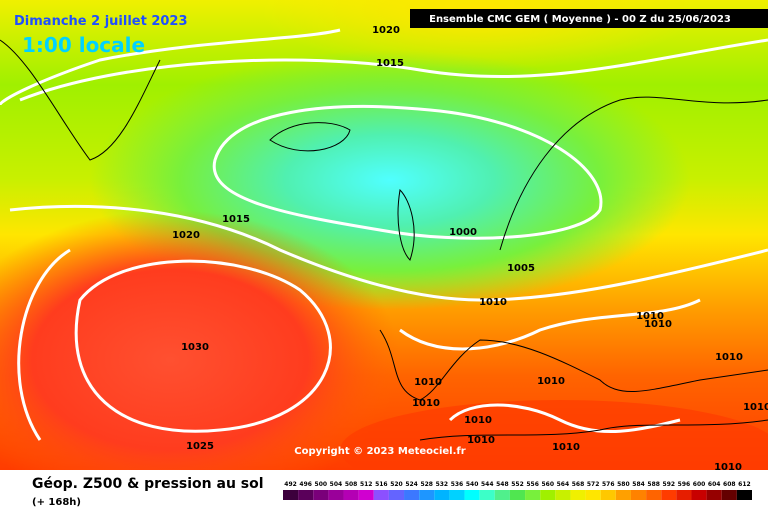 The width and height of the screenshot is (768, 512). I want to click on date: Dimanche 2 juillet 2023, so click(101, 21).